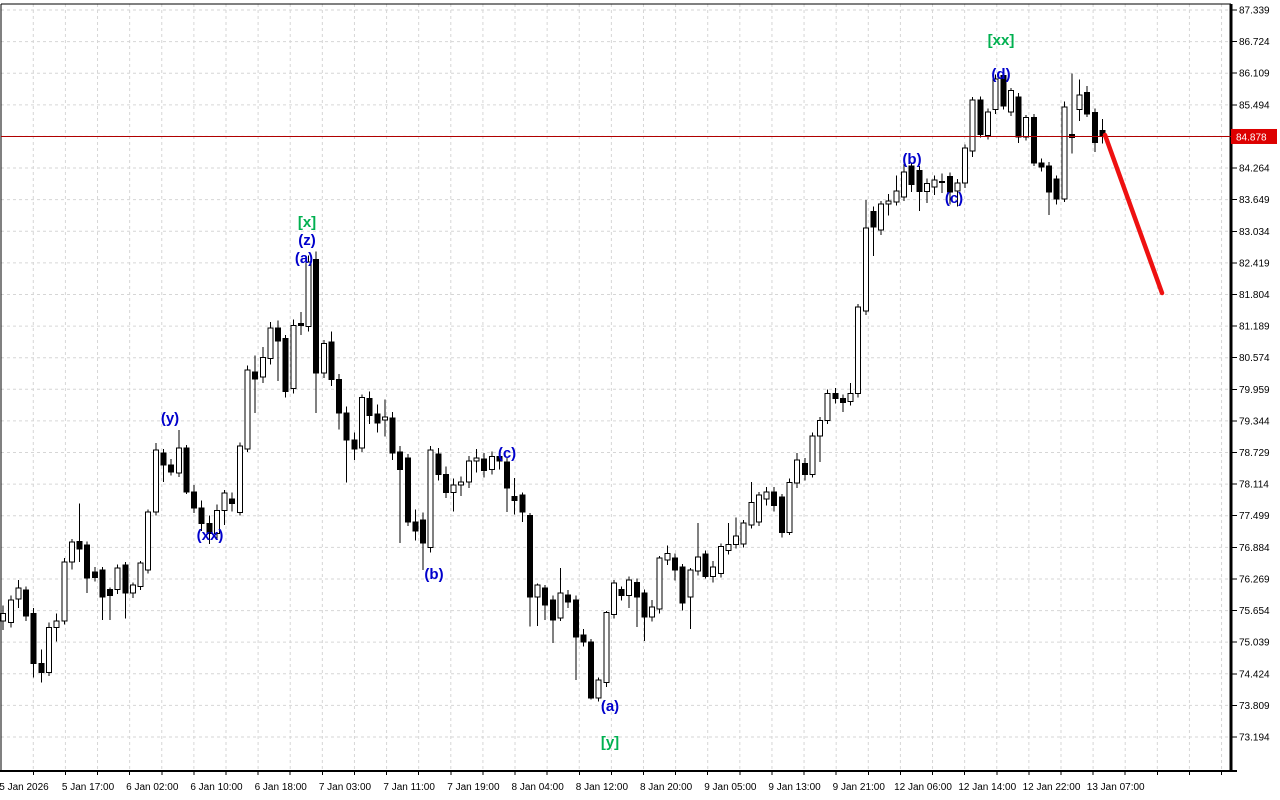  I want to click on wave-label: [xx], so click(1001, 40).